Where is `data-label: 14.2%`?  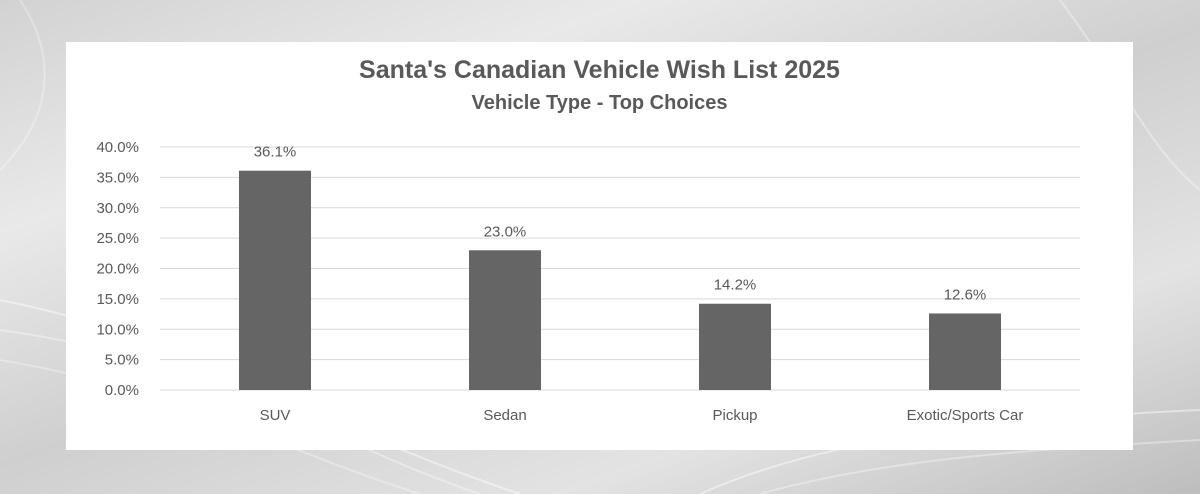 data-label: 14.2% is located at coordinates (735, 285).